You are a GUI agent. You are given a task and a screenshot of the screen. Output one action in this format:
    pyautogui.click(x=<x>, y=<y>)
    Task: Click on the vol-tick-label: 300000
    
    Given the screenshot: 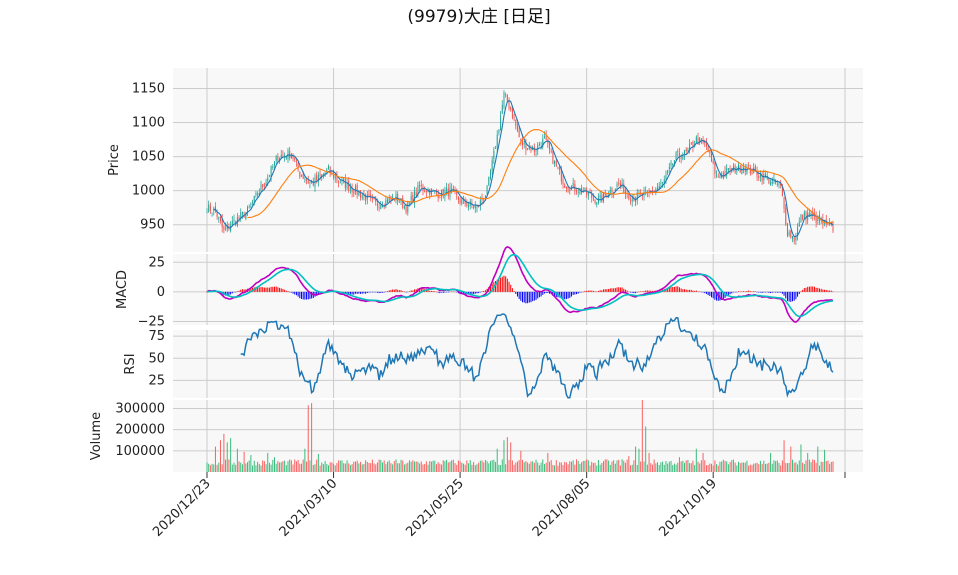 What is the action you would take?
    pyautogui.click(x=140, y=408)
    